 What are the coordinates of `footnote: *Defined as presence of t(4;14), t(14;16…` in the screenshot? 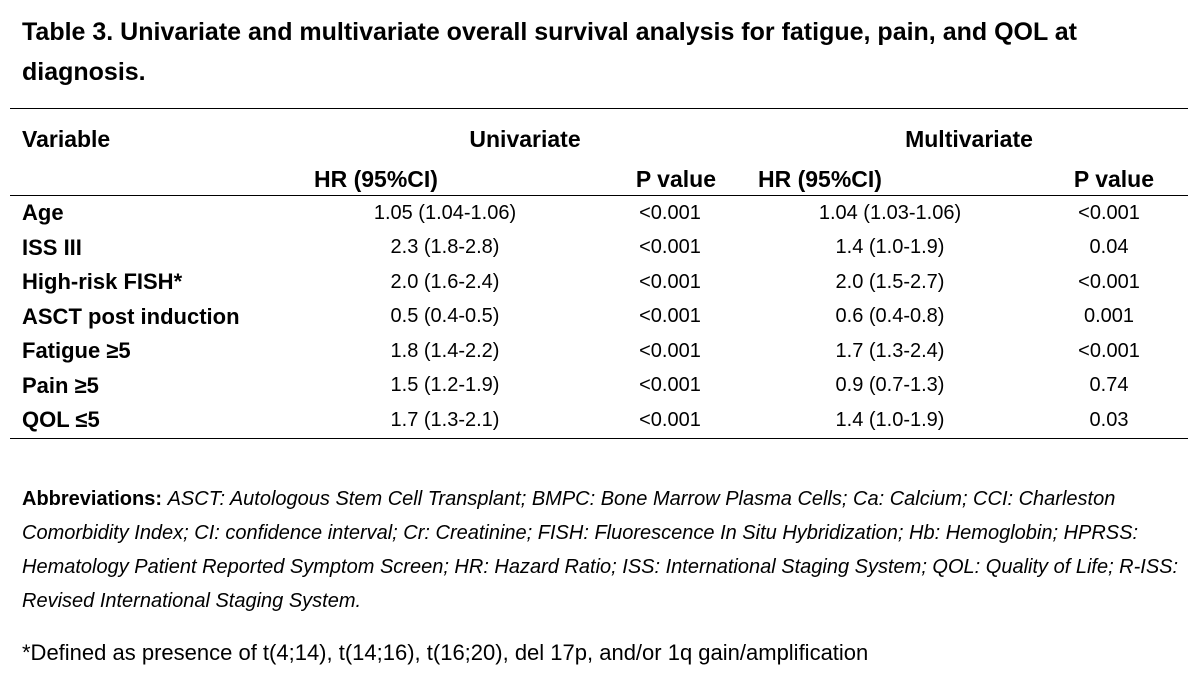 It's located at (445, 652).